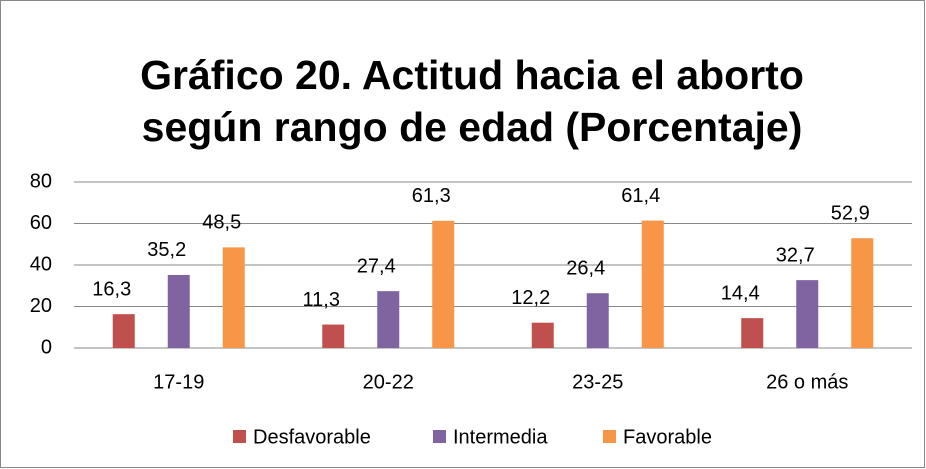 The width and height of the screenshot is (926, 469). I want to click on chart-title: según rango de edad (Porcentaje), so click(472, 127).